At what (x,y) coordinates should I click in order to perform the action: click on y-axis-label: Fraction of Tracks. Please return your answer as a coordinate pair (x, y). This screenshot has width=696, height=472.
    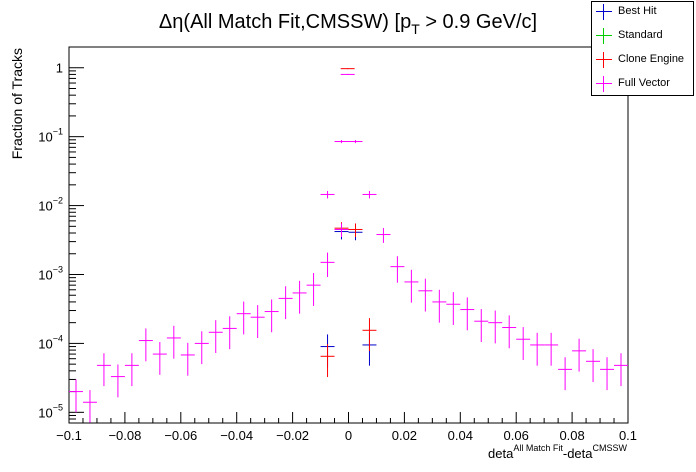
    Looking at the image, I should click on (17, 103).